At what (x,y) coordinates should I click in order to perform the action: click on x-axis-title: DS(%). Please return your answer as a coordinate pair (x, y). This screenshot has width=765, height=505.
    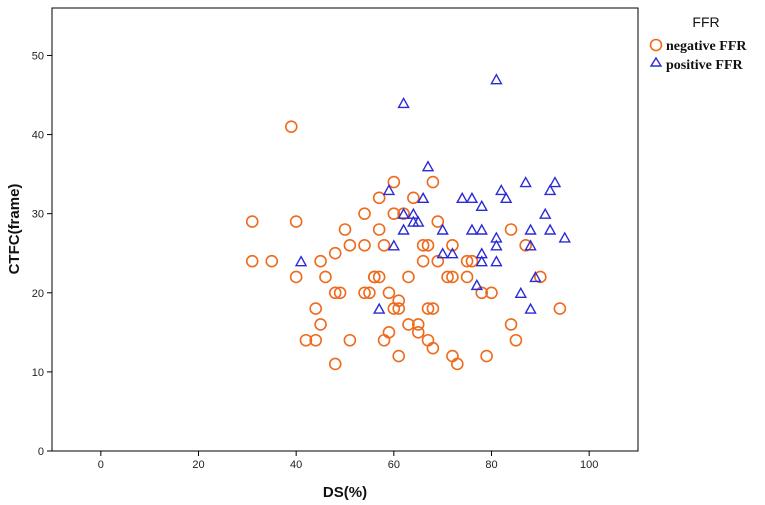
    Looking at the image, I should click on (345, 492).